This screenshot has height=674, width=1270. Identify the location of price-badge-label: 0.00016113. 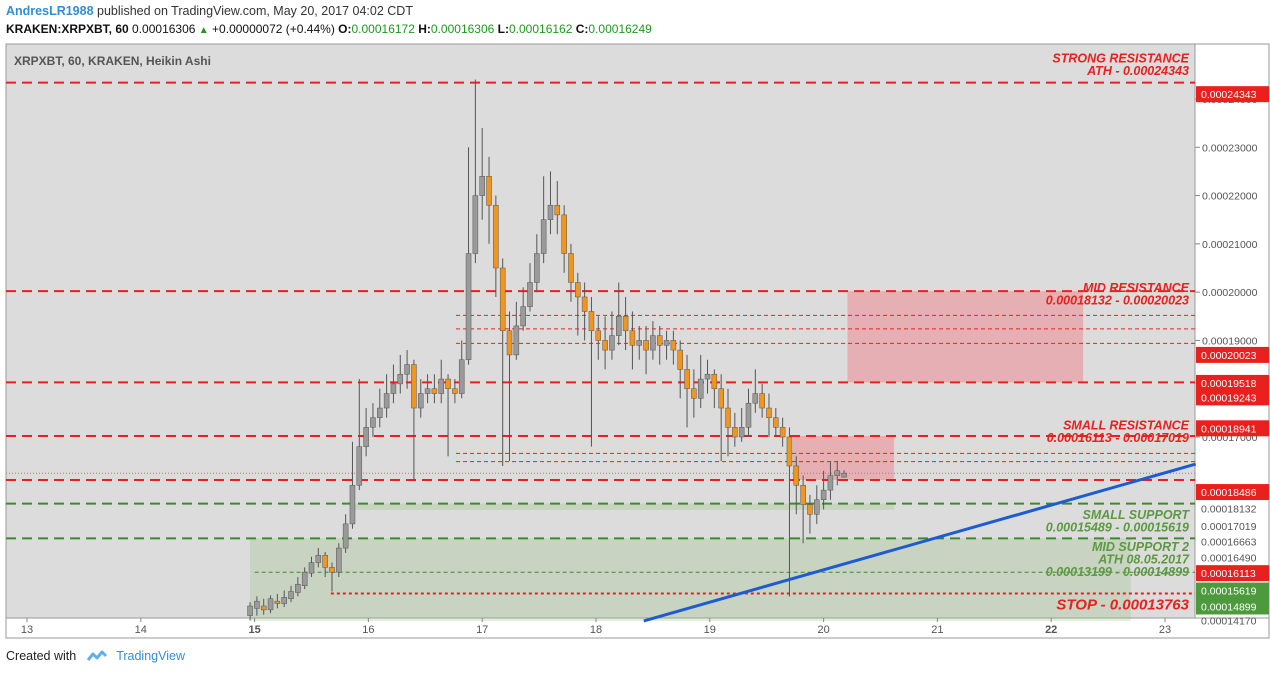
(1228, 574).